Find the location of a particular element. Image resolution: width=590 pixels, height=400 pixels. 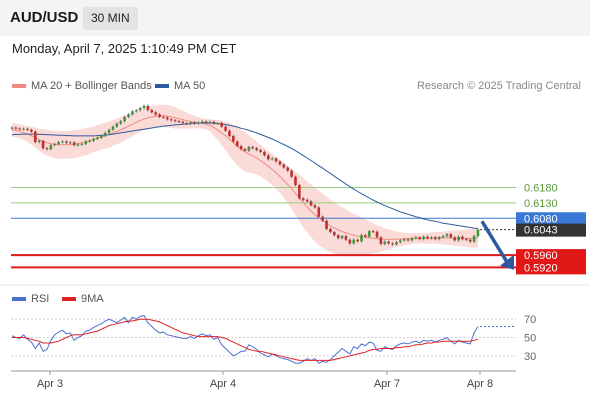

ma20-label: MA 20 + Bollinger Bands is located at coordinates (91, 86).